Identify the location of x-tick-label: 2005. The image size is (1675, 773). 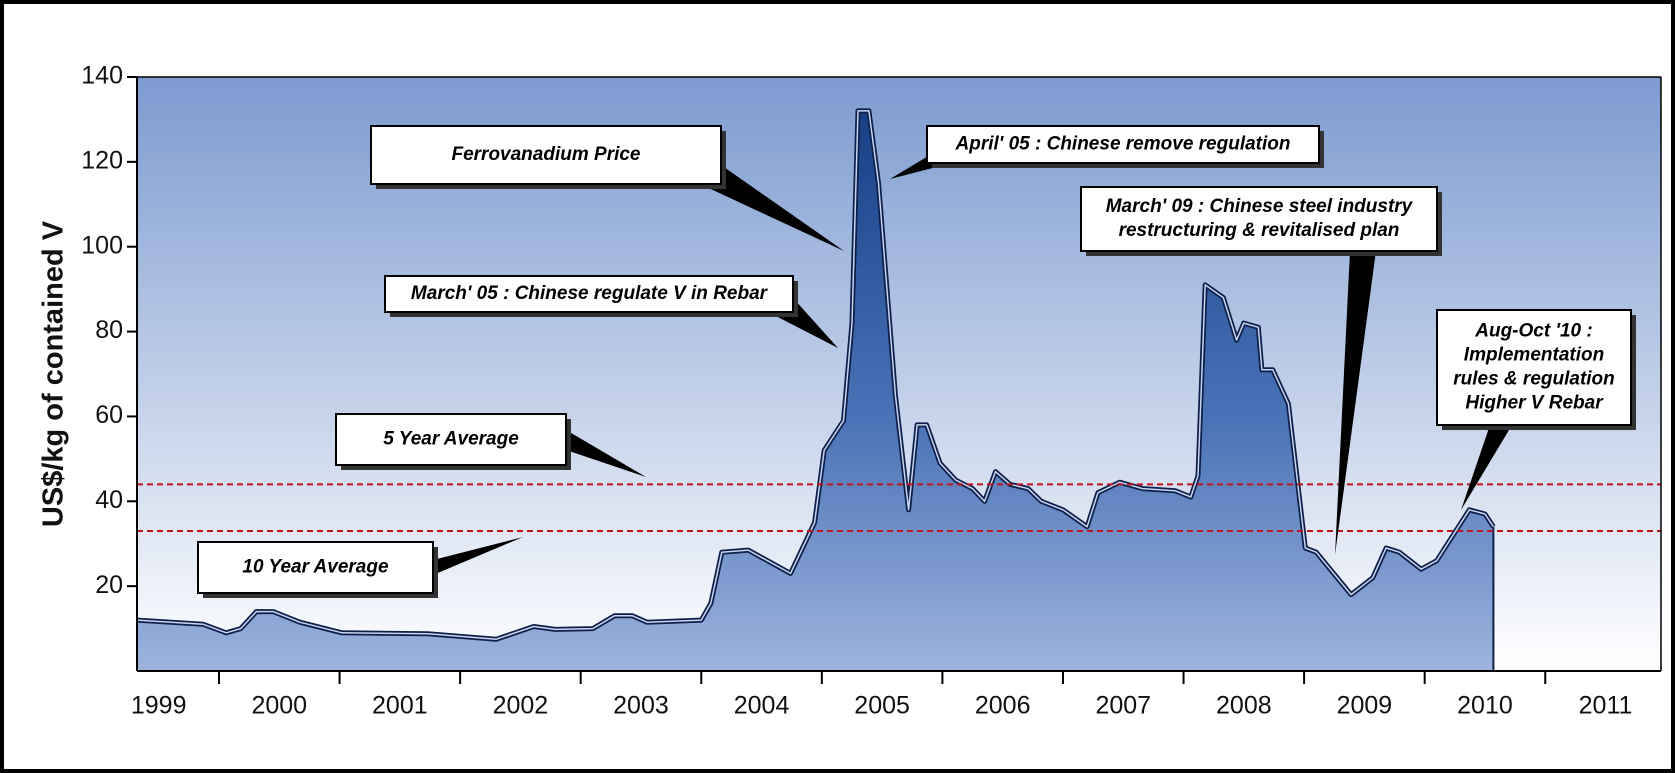
(882, 706).